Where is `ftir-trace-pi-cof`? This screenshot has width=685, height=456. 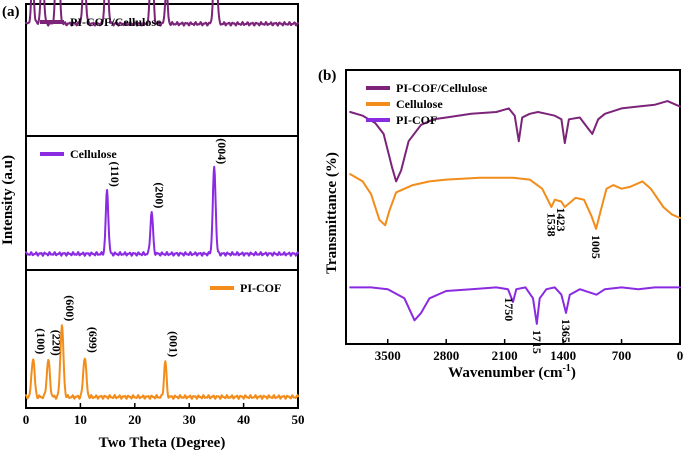
ftir-trace-pi-cof is located at coordinates (515, 305).